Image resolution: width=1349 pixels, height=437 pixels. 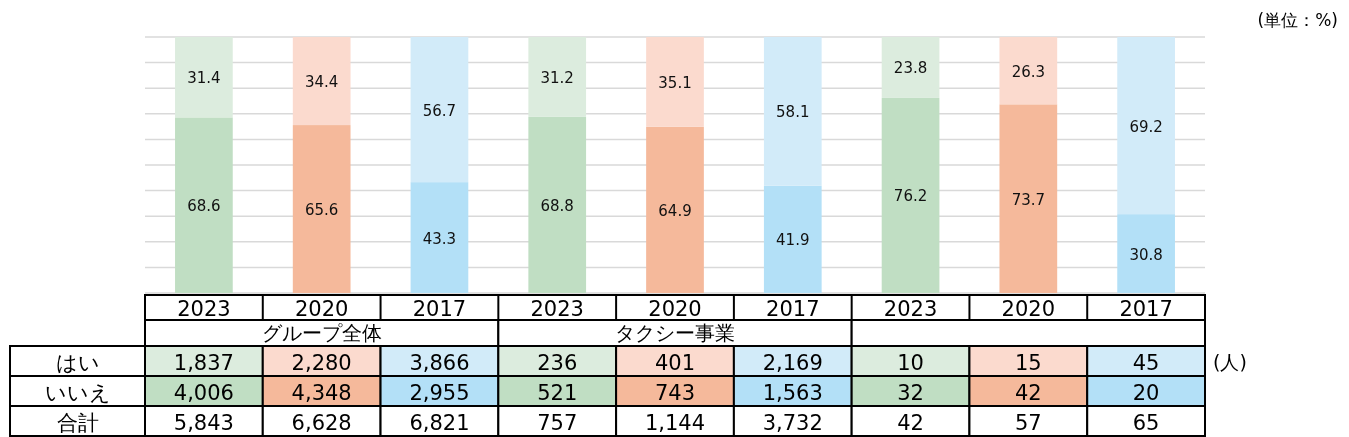 I want to click on text: 757, so click(x=557, y=423).